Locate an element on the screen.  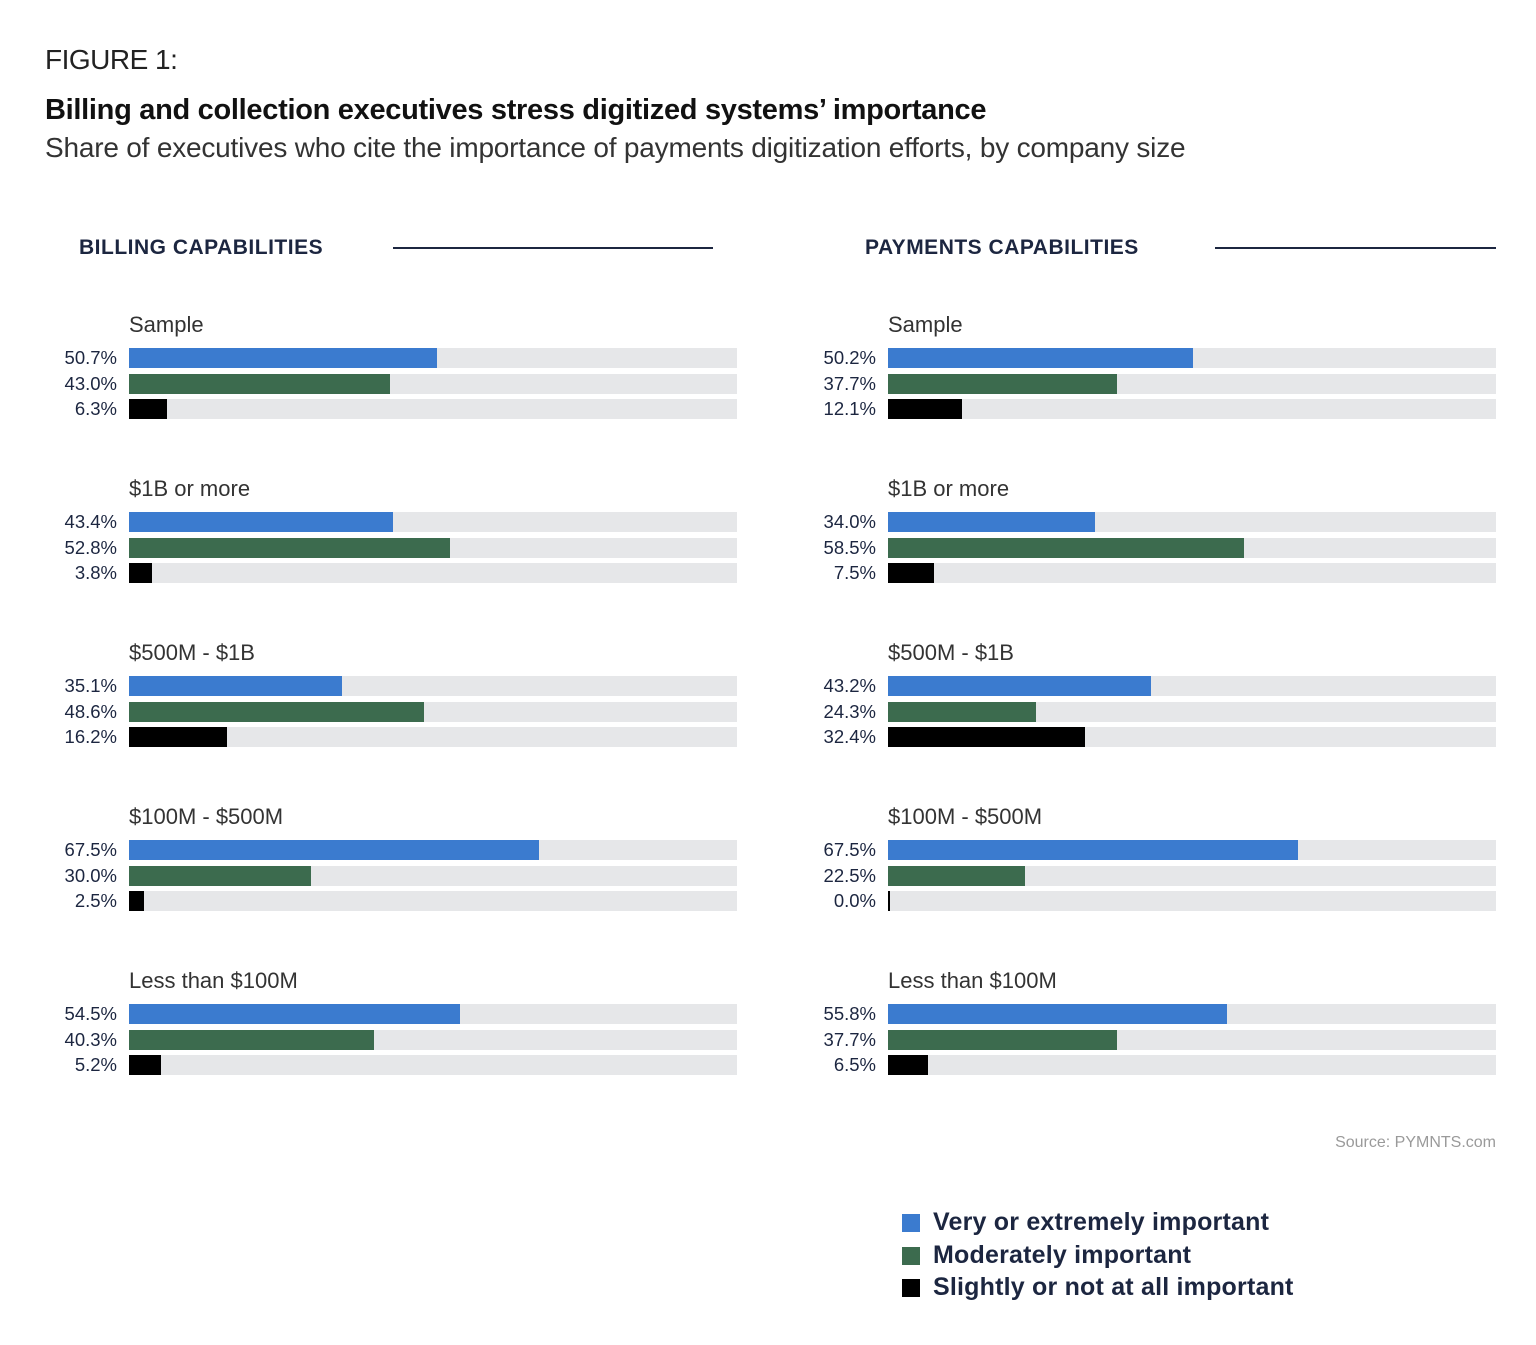
category-label: Less than $100M is located at coordinates (213, 980).